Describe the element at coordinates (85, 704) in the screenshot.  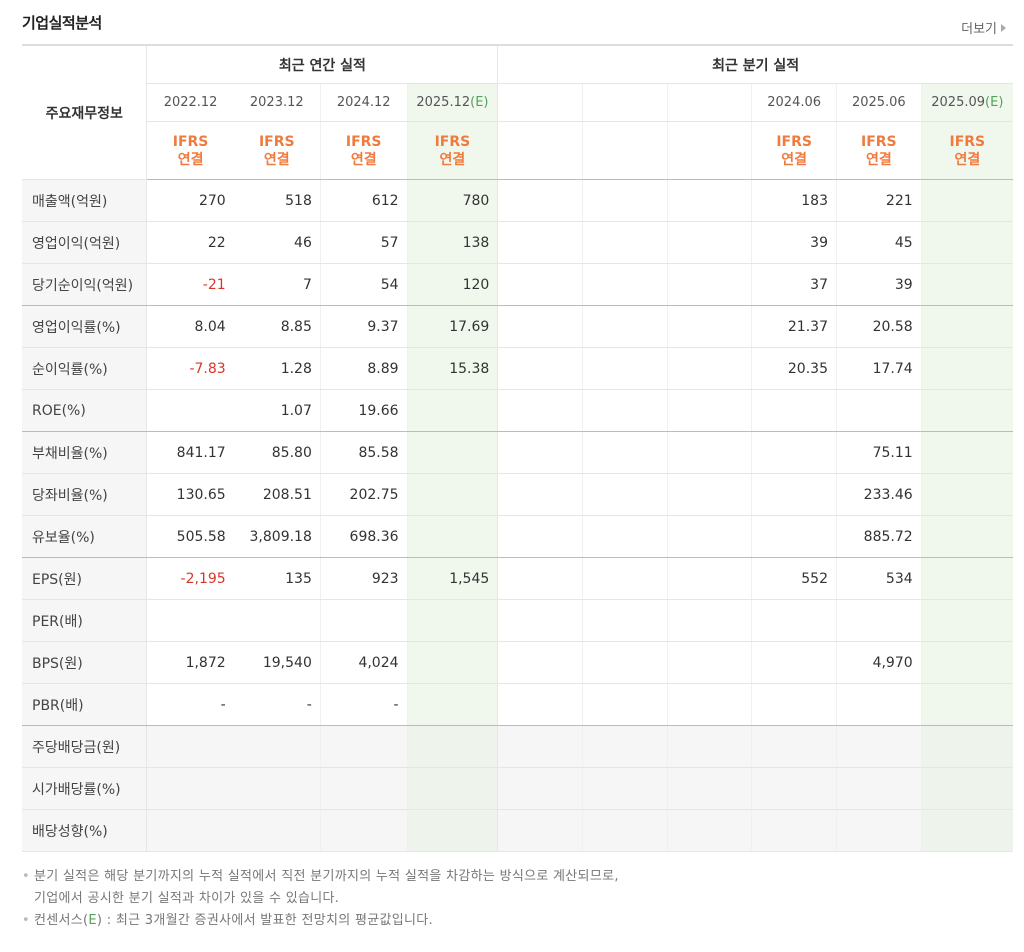
I see `row-label: PBR(배)` at that location.